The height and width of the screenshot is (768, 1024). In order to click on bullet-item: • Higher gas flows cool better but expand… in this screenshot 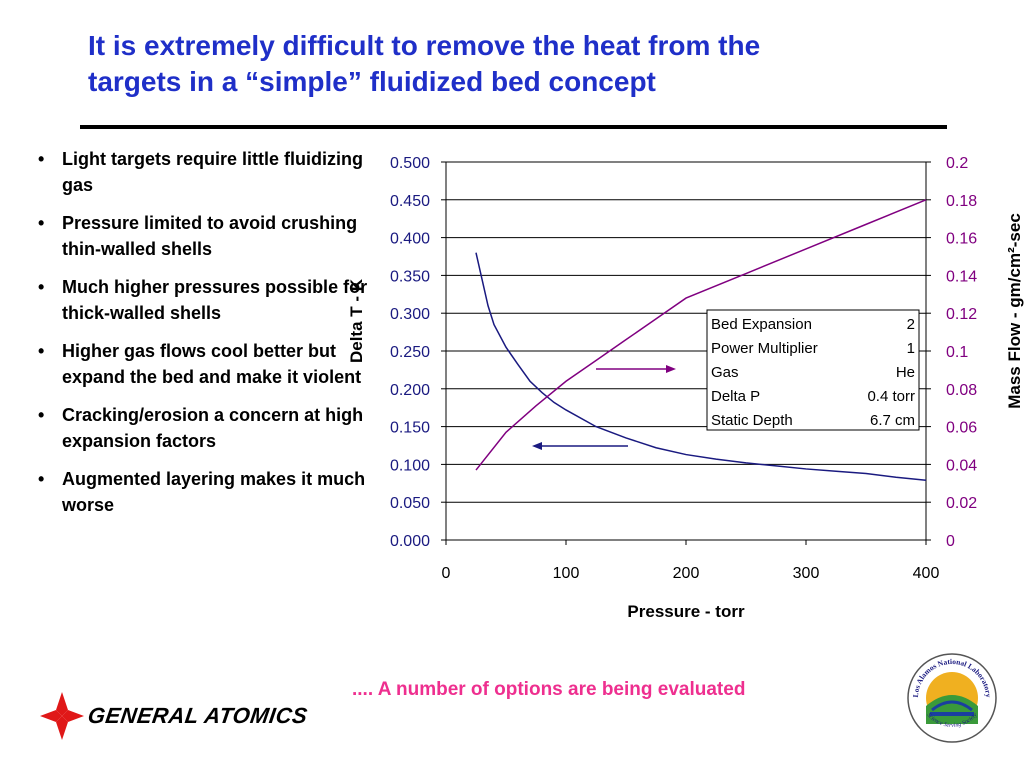, I will do `click(203, 364)`.